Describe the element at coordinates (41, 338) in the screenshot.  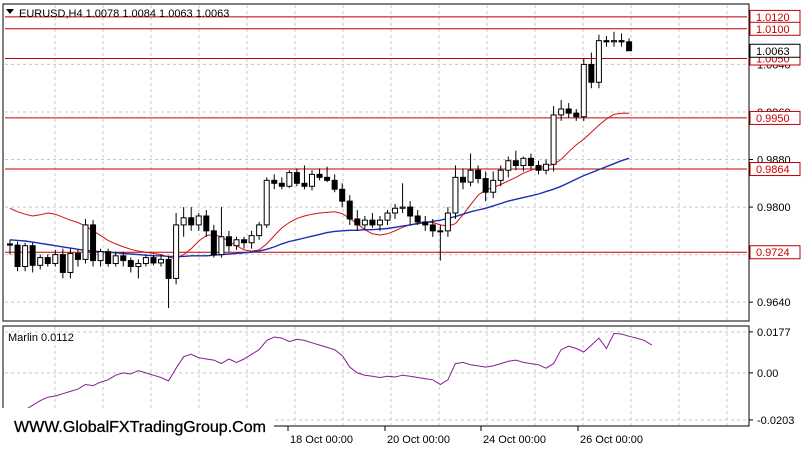
I see `indicator-label: Marlin 0.0112` at that location.